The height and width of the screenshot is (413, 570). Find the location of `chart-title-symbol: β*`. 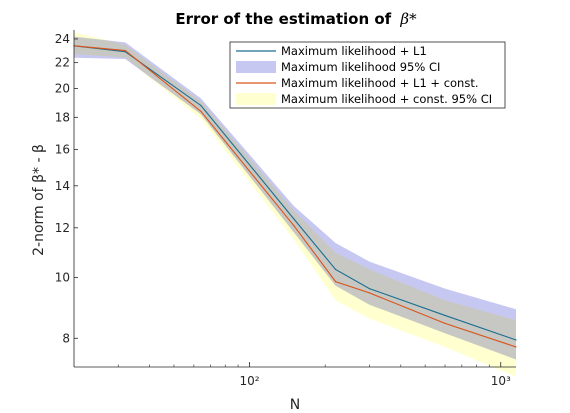

chart-title-symbol: β* is located at coordinates (408, 19).